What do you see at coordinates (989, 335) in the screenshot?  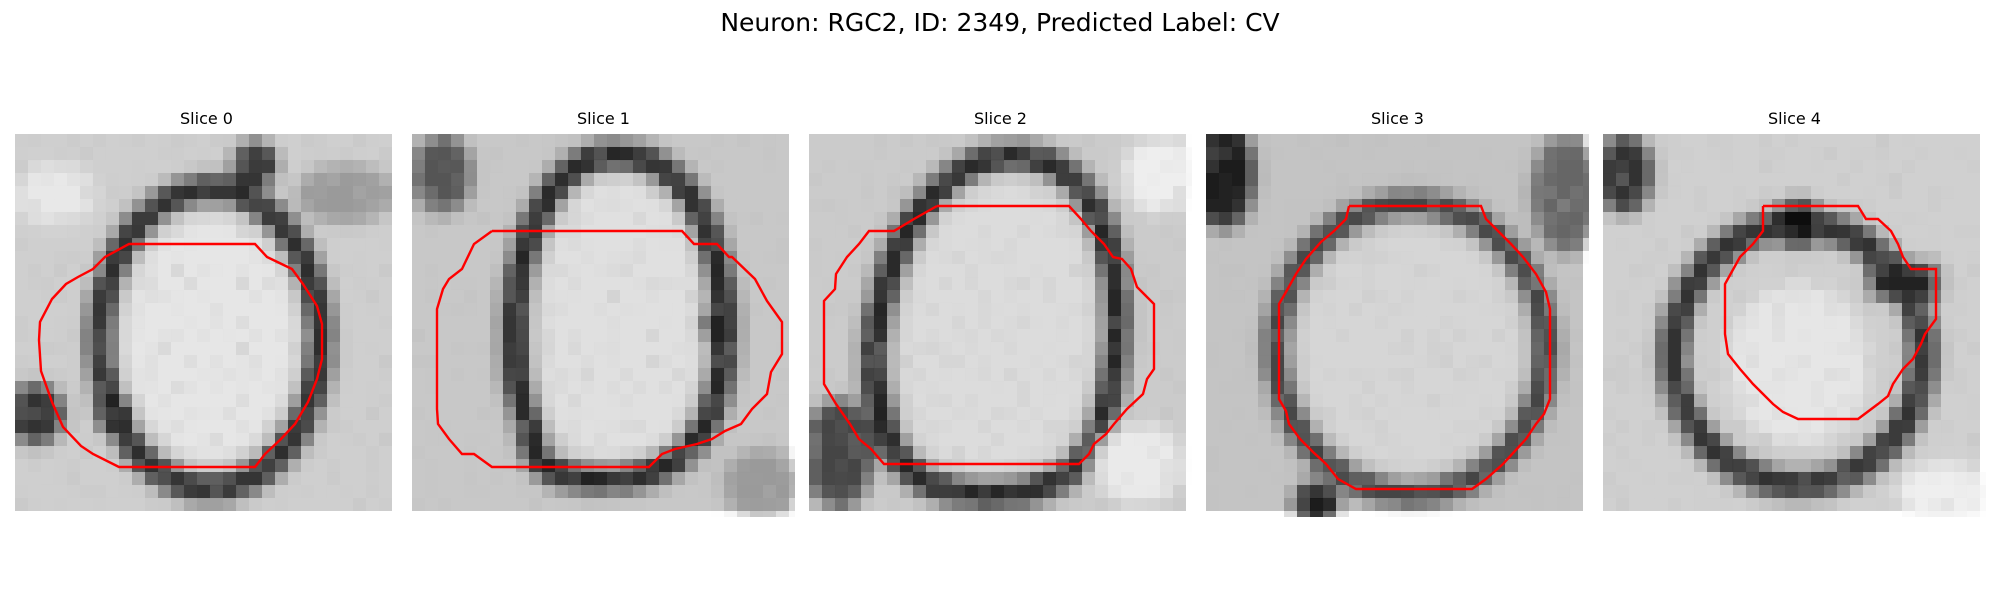 I see `slice-2-contour` at bounding box center [989, 335].